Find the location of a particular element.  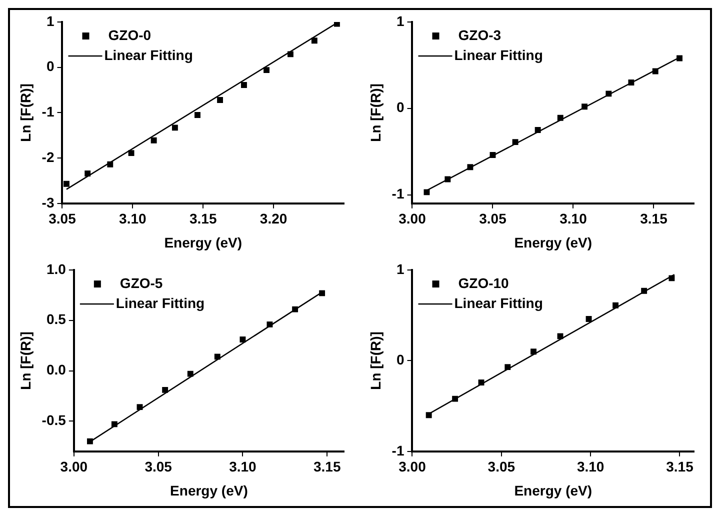

y-tick-label: -2 is located at coordinates (48, 156).